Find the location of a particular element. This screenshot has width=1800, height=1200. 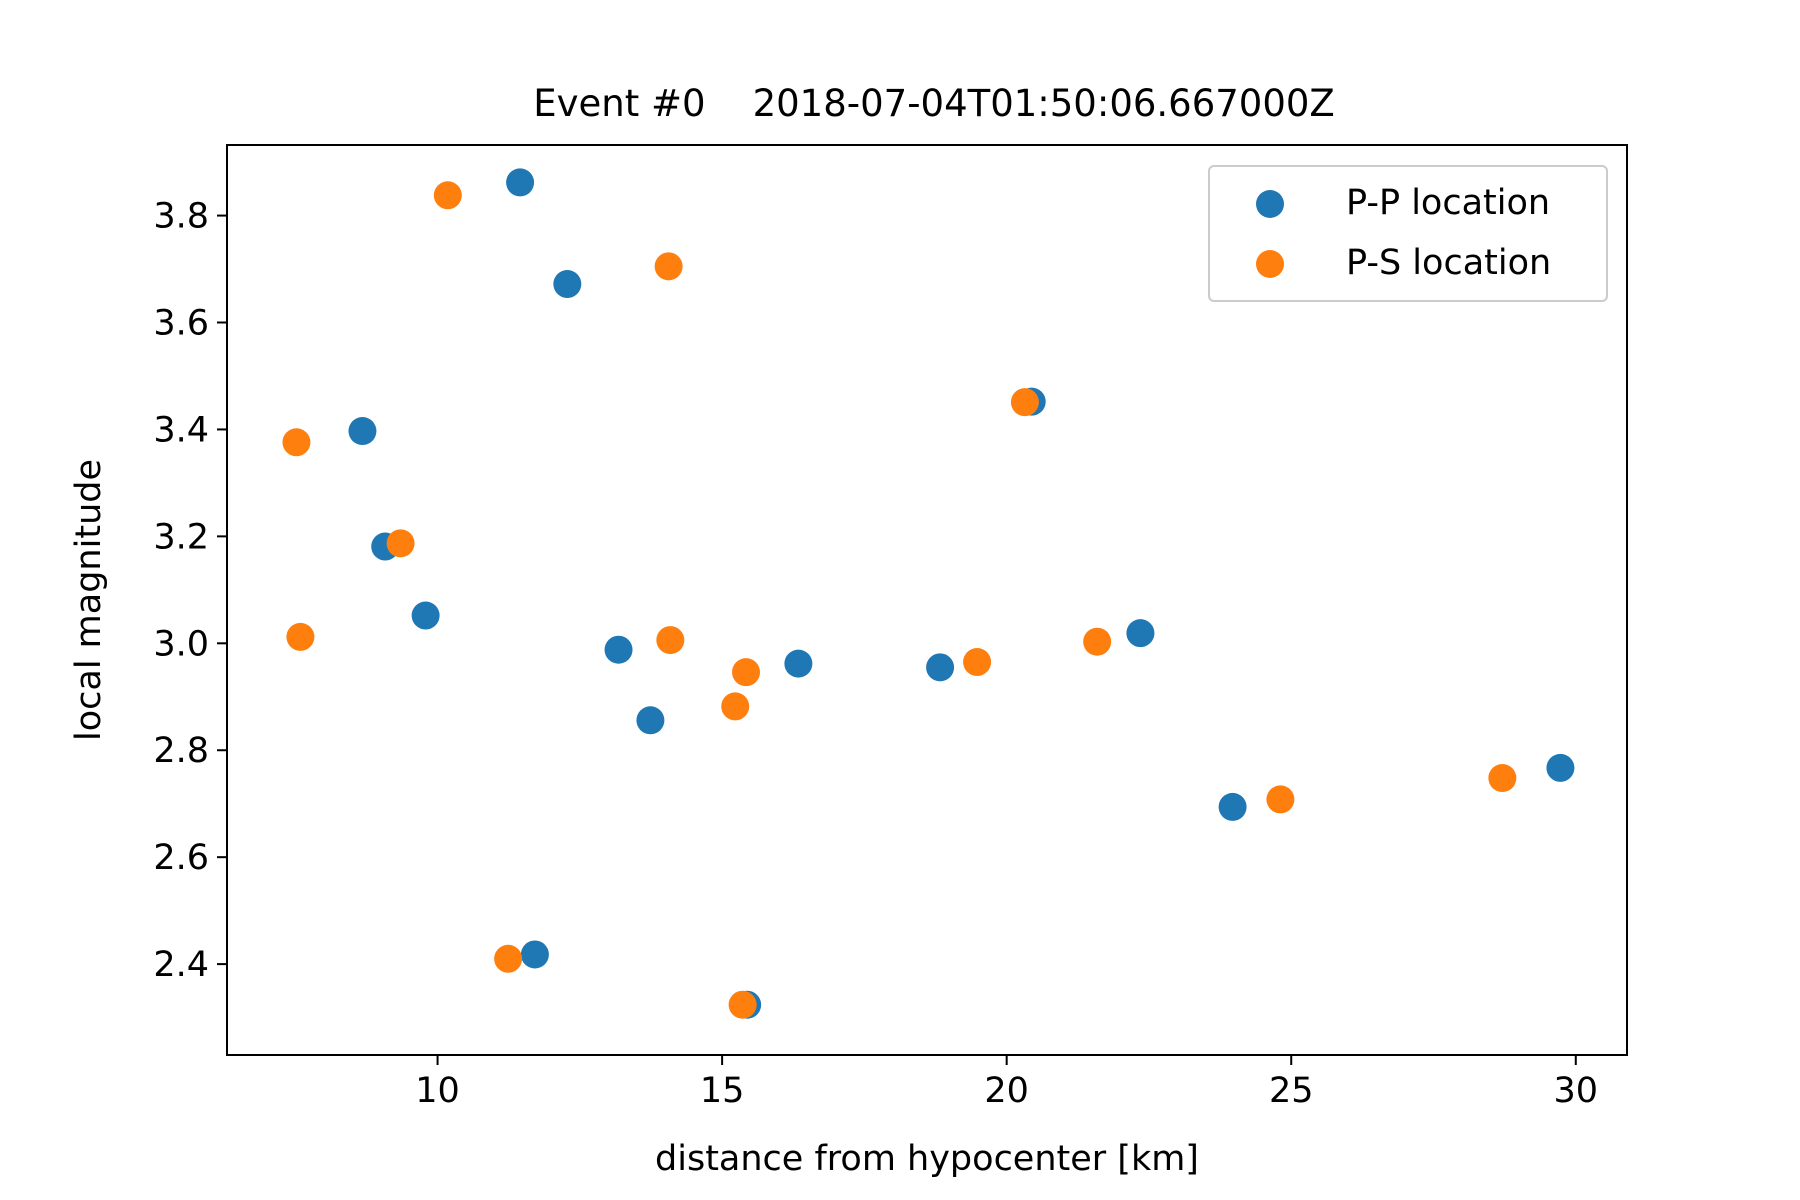

x-tick-label: 20 is located at coordinates (1006, 1091).